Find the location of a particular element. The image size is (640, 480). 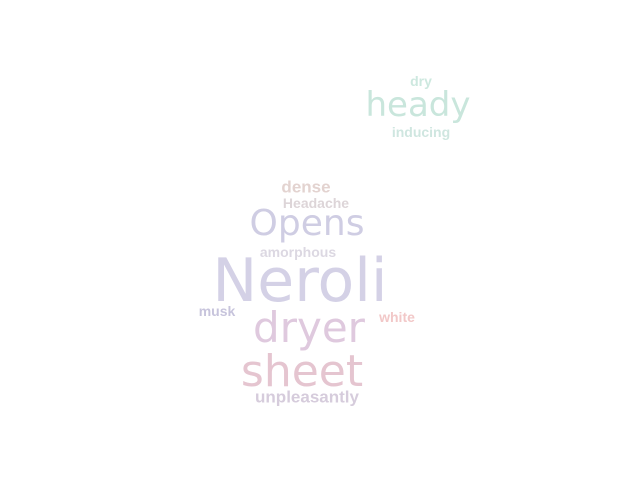

word-neroli: Neroli is located at coordinates (300, 281).